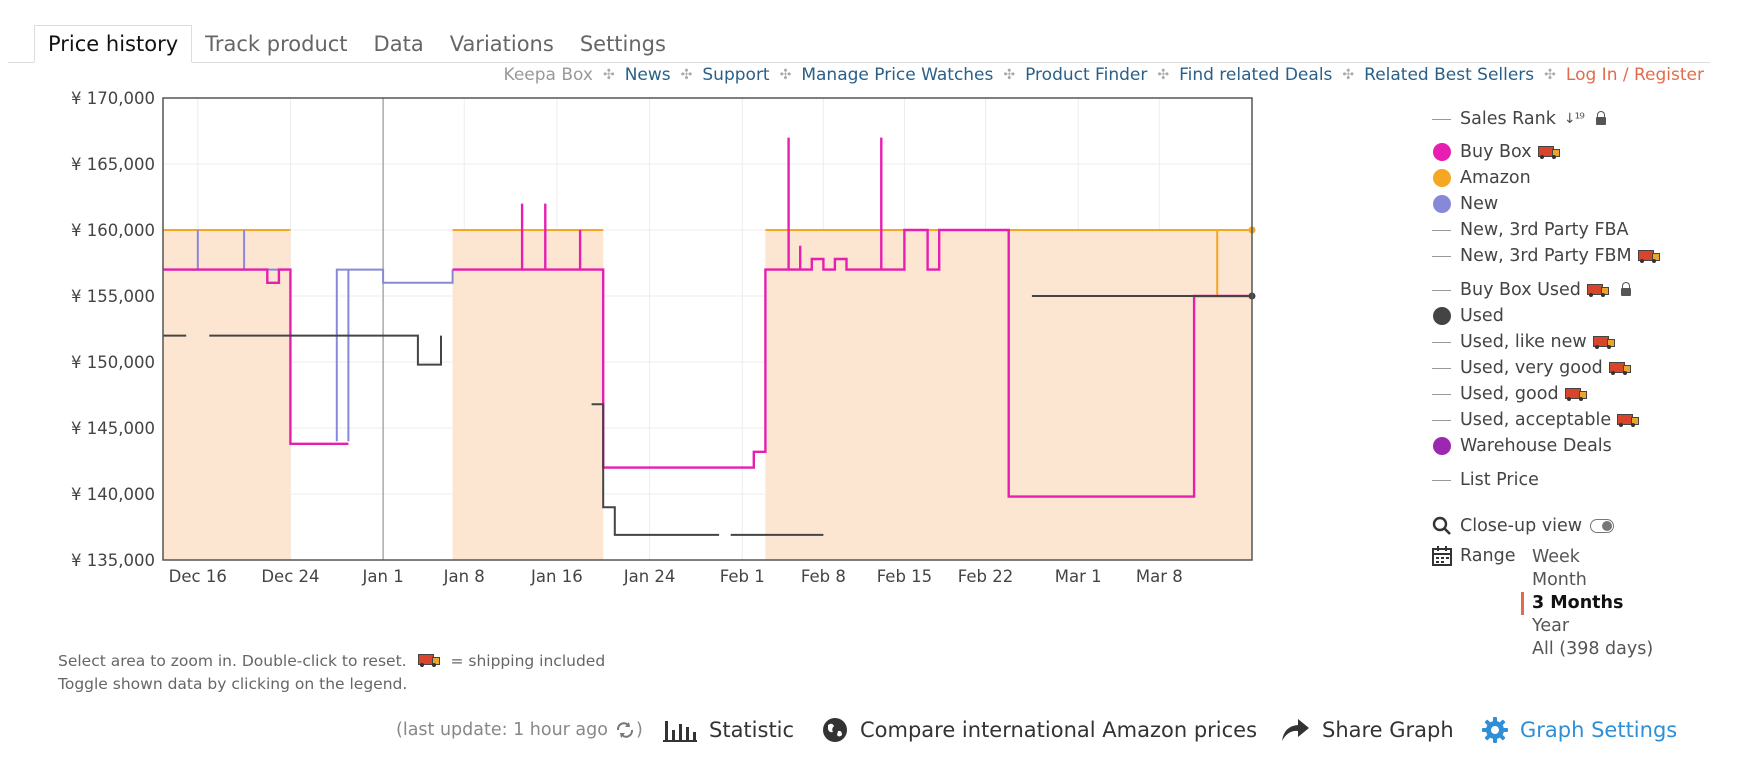 This screenshot has width=1746, height=766. What do you see at coordinates (1442, 152) in the screenshot?
I see `buy-box-dot-icon` at bounding box center [1442, 152].